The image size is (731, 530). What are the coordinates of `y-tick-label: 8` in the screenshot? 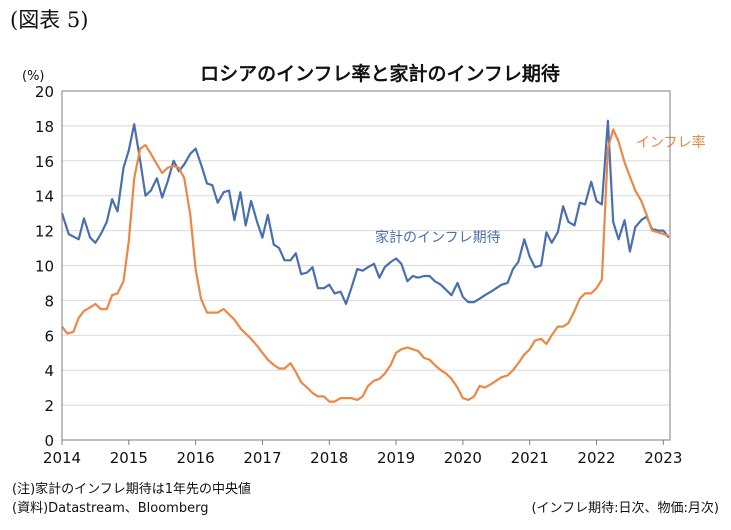 It's located at (49, 301).